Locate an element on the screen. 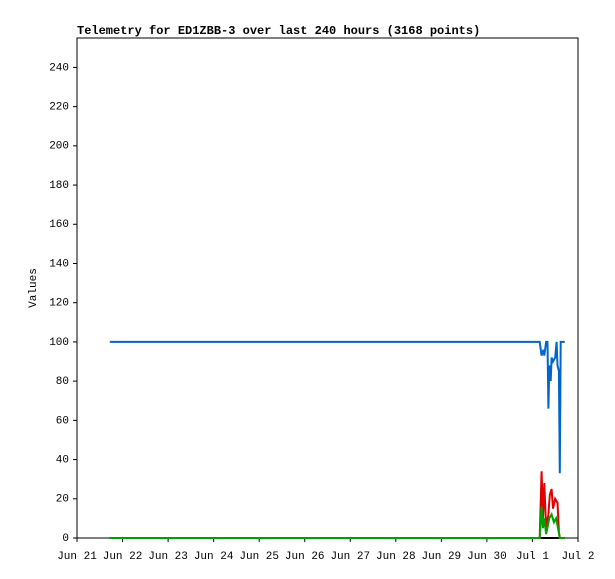 Image resolution: width=615 pixels, height=579 pixels. x-tick-label: Jun 27 is located at coordinates (350, 557).